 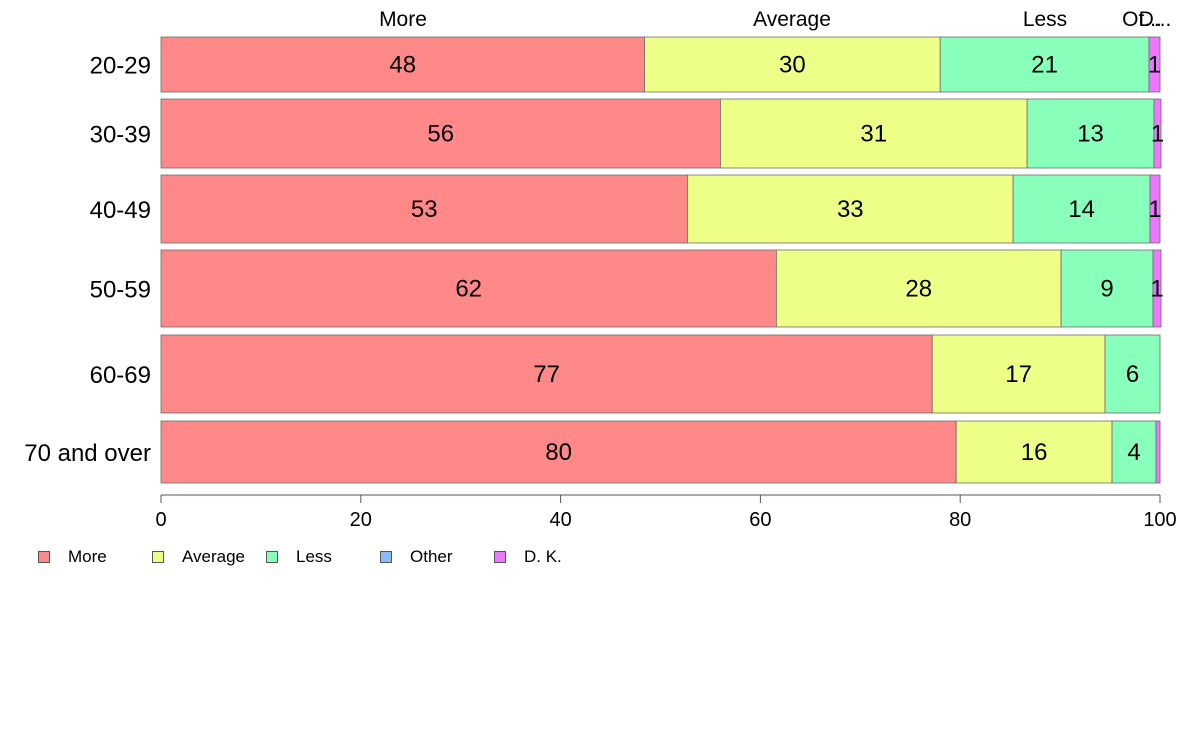 What do you see at coordinates (314, 556) in the screenshot?
I see `legend-label-less: Less` at bounding box center [314, 556].